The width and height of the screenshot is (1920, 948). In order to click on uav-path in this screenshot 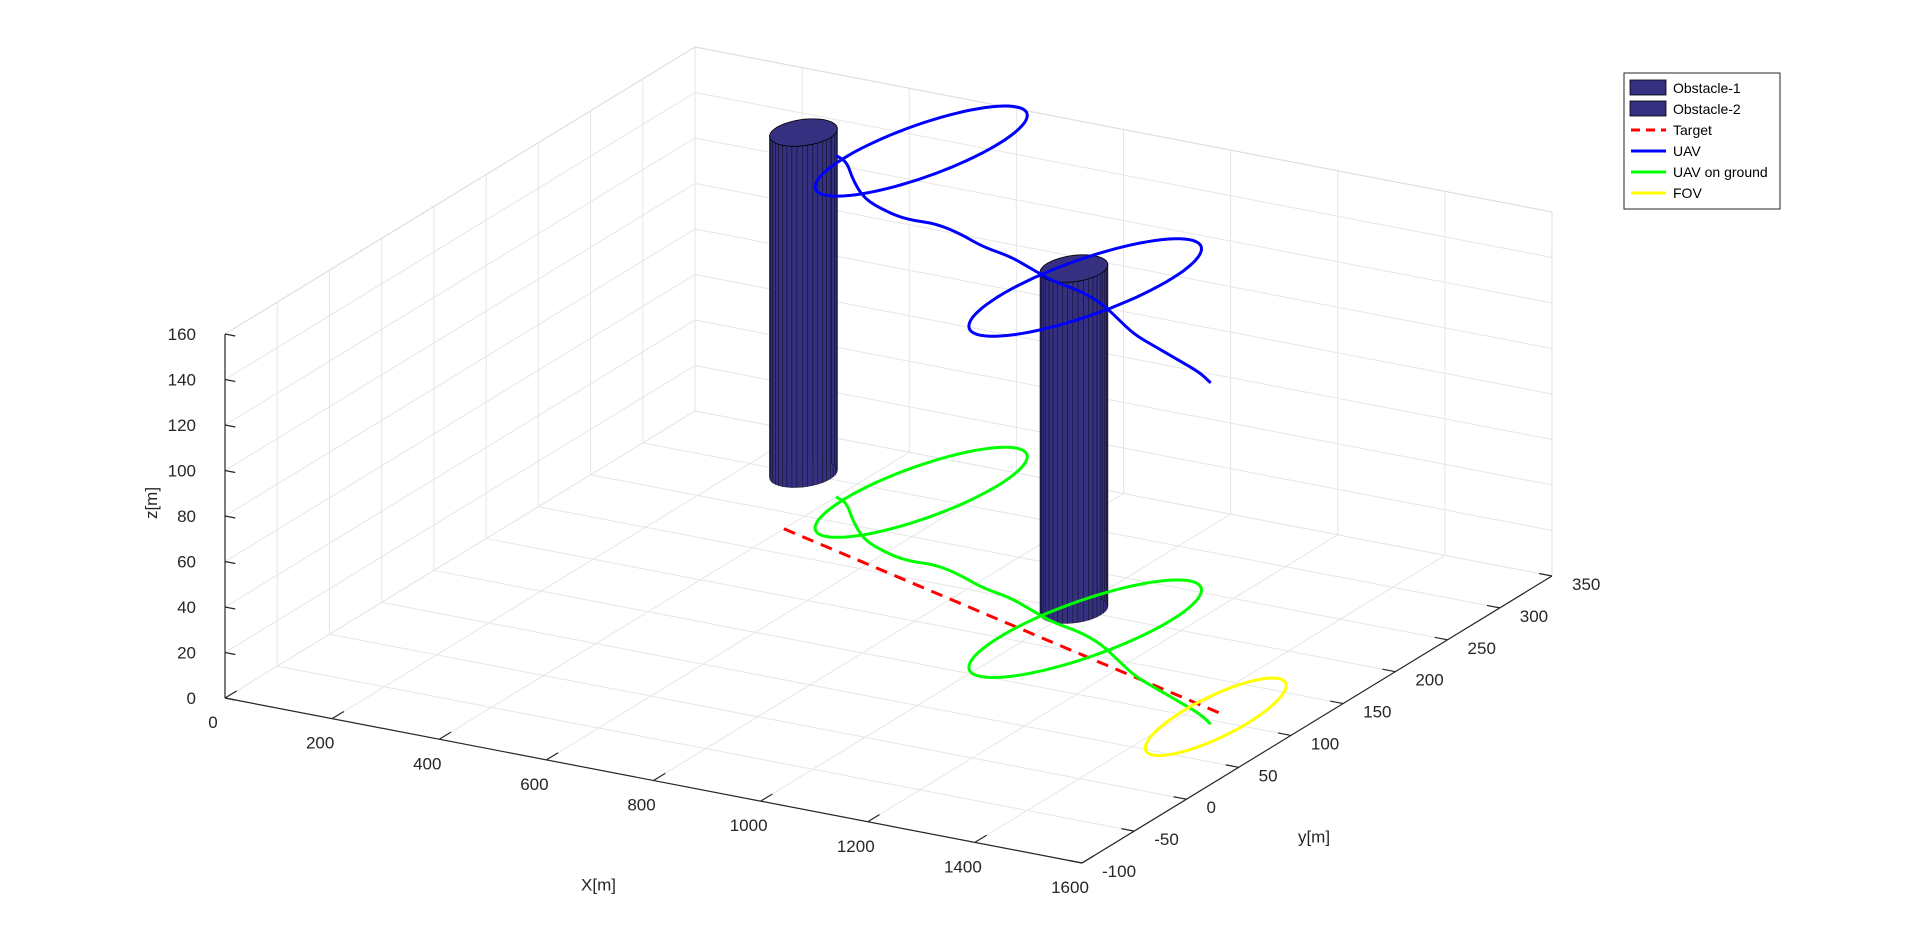, I will do `click(1023, 269)`.